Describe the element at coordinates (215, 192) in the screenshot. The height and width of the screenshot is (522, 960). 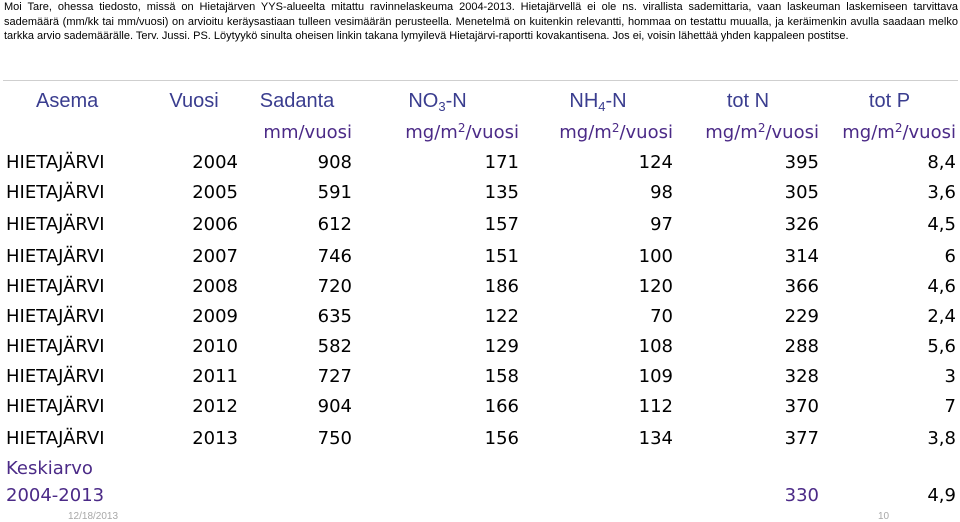
I see `cell-year: 2005` at that location.